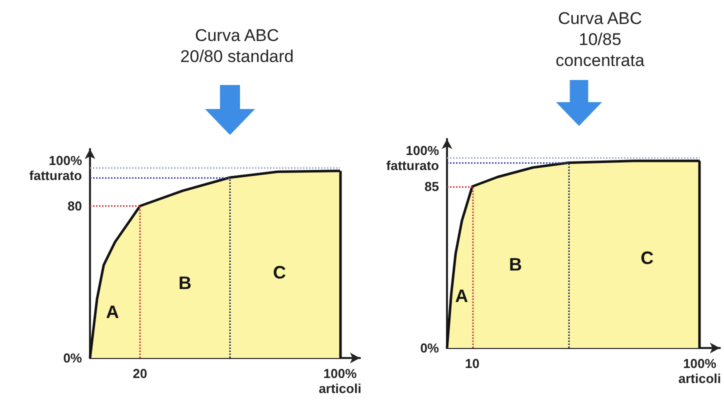 This screenshot has width=724, height=410. I want to click on y-tick-label: 85, so click(431, 186).